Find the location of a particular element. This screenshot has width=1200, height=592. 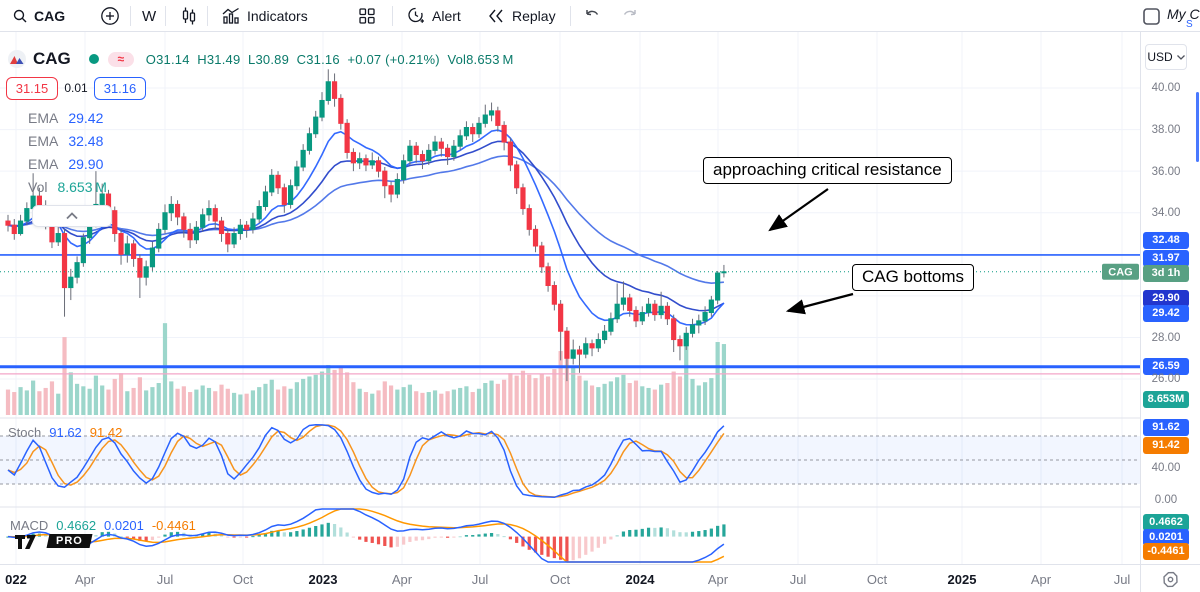

stoch-legend: Stoch 91.62 91.42 is located at coordinates (65, 432).